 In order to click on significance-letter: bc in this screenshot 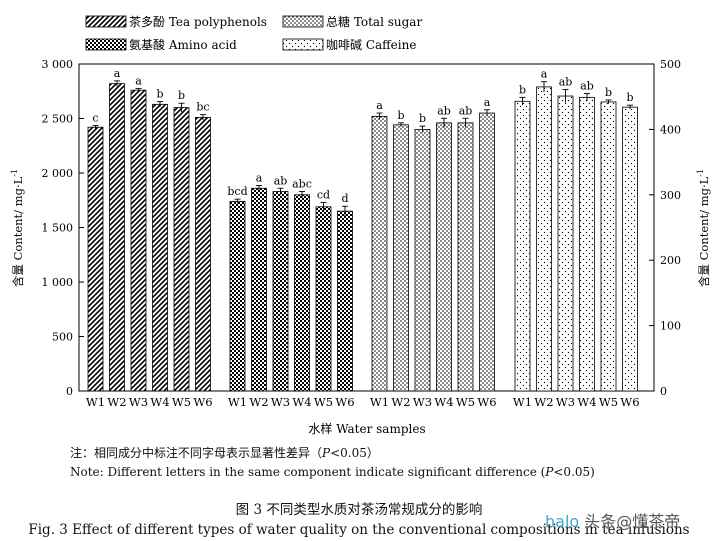, I will do `click(202, 107)`.